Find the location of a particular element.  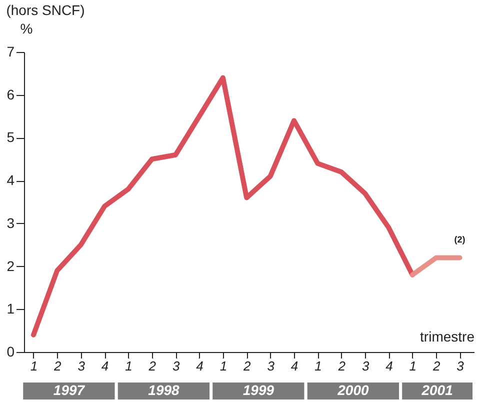

x-axis-title: trimestre is located at coordinates (447, 336).